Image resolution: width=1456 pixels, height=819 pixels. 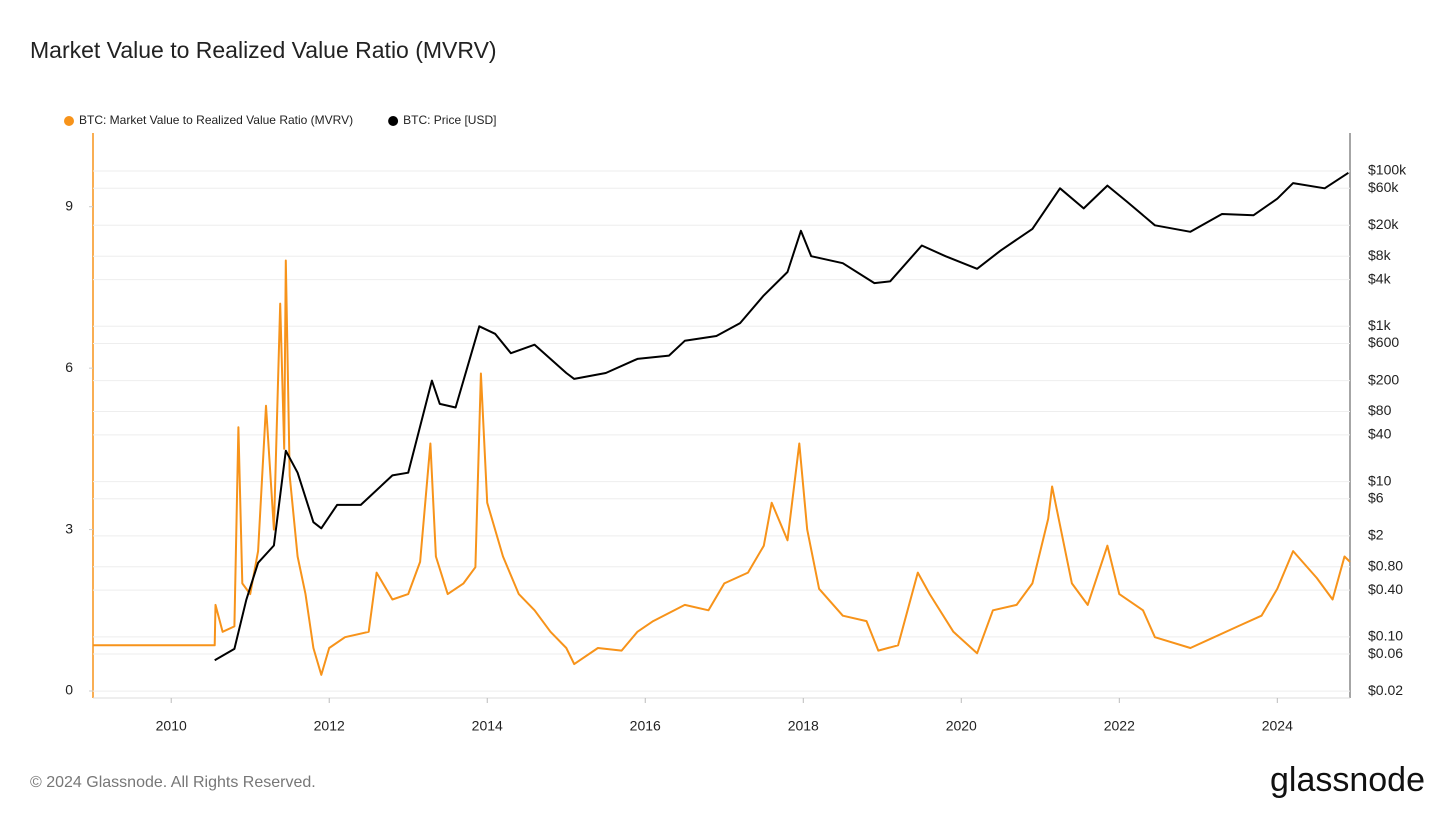 I want to click on x-tick-label: 2020, so click(x=961, y=726).